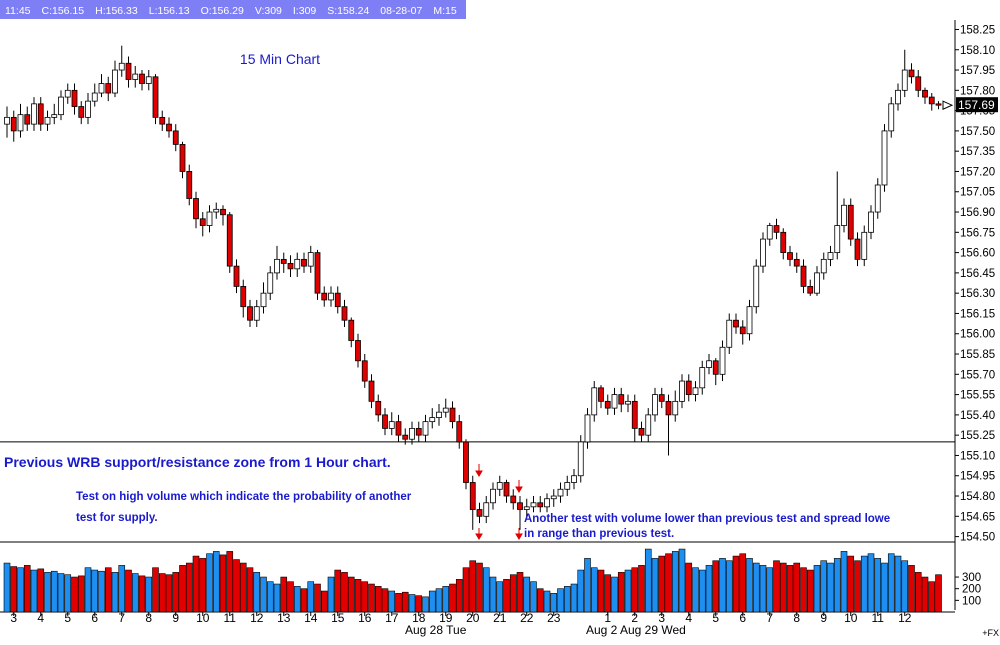 This screenshot has width=1000, height=645. I want to click on volume-tick-label: 200, so click(971, 590).